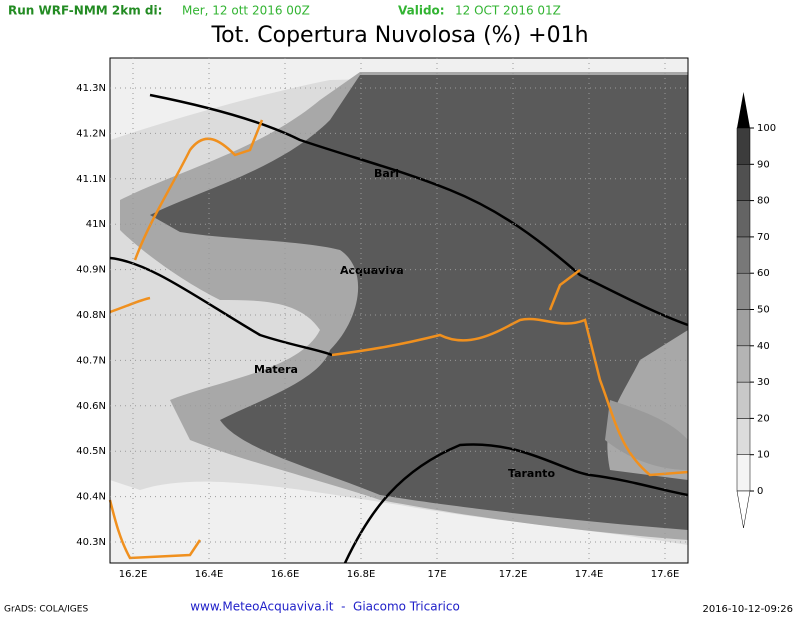 The width and height of the screenshot is (800, 618). I want to click on lon-label: 17.4E, so click(589, 574).